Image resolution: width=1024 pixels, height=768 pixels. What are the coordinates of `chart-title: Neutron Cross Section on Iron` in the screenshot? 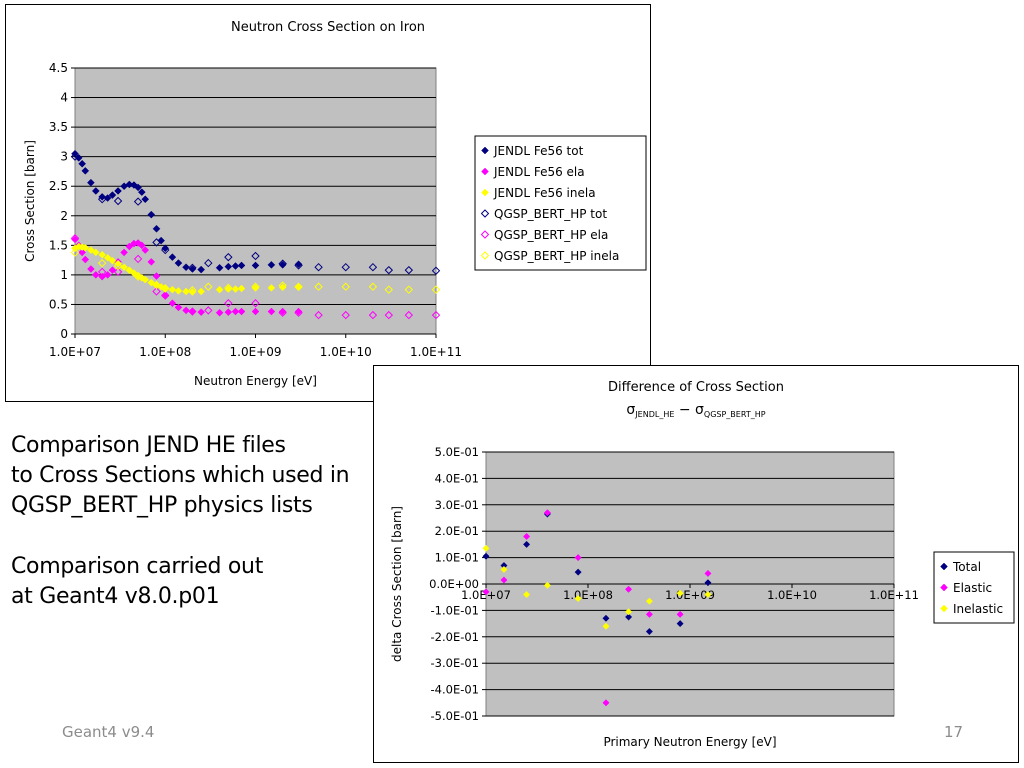 It's located at (328, 27).